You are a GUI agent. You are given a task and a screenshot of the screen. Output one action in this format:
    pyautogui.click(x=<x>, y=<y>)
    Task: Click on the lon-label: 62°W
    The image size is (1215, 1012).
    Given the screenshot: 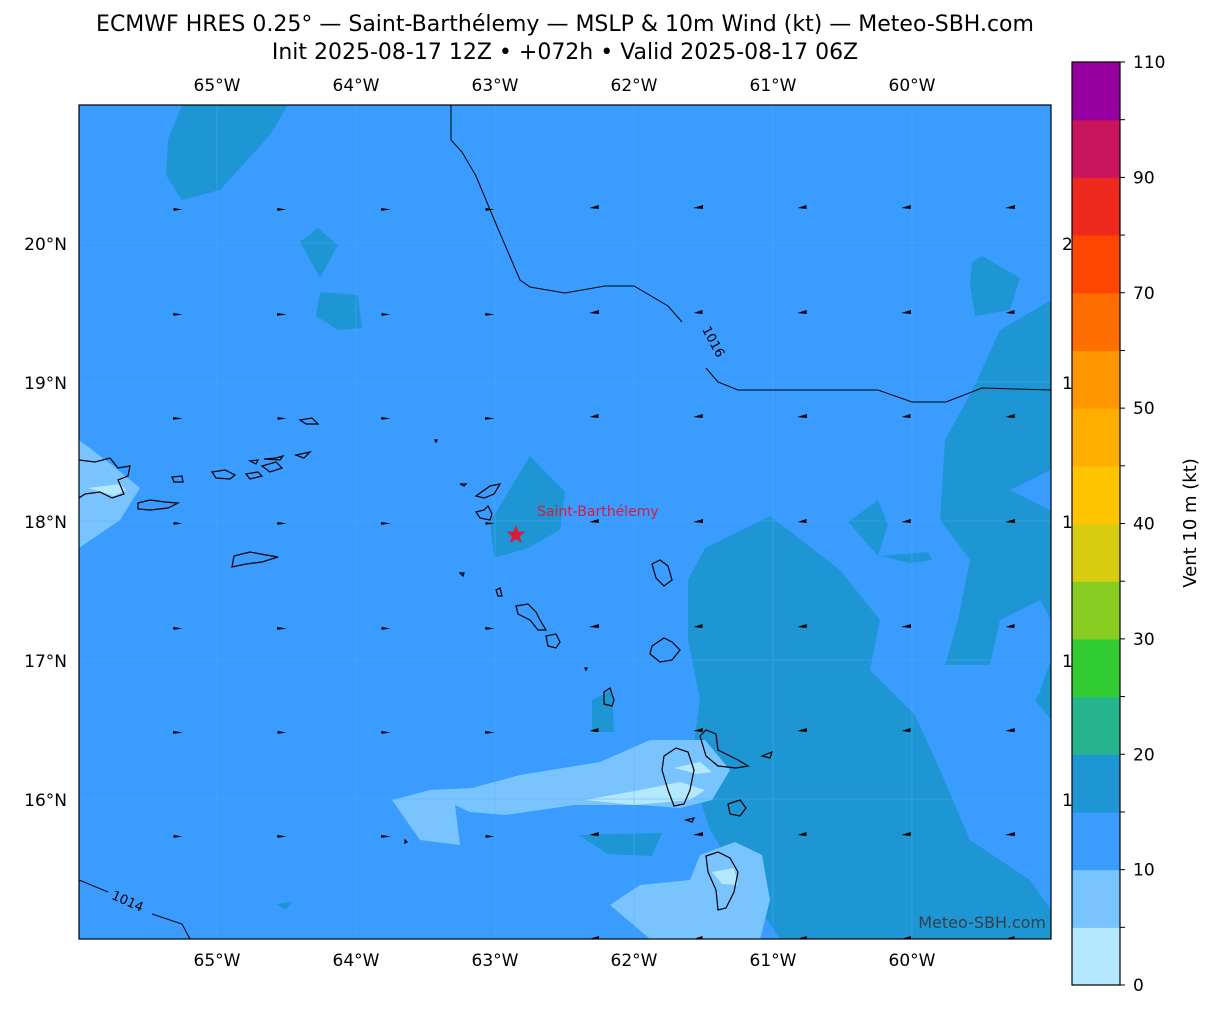 What is the action you would take?
    pyautogui.click(x=634, y=86)
    